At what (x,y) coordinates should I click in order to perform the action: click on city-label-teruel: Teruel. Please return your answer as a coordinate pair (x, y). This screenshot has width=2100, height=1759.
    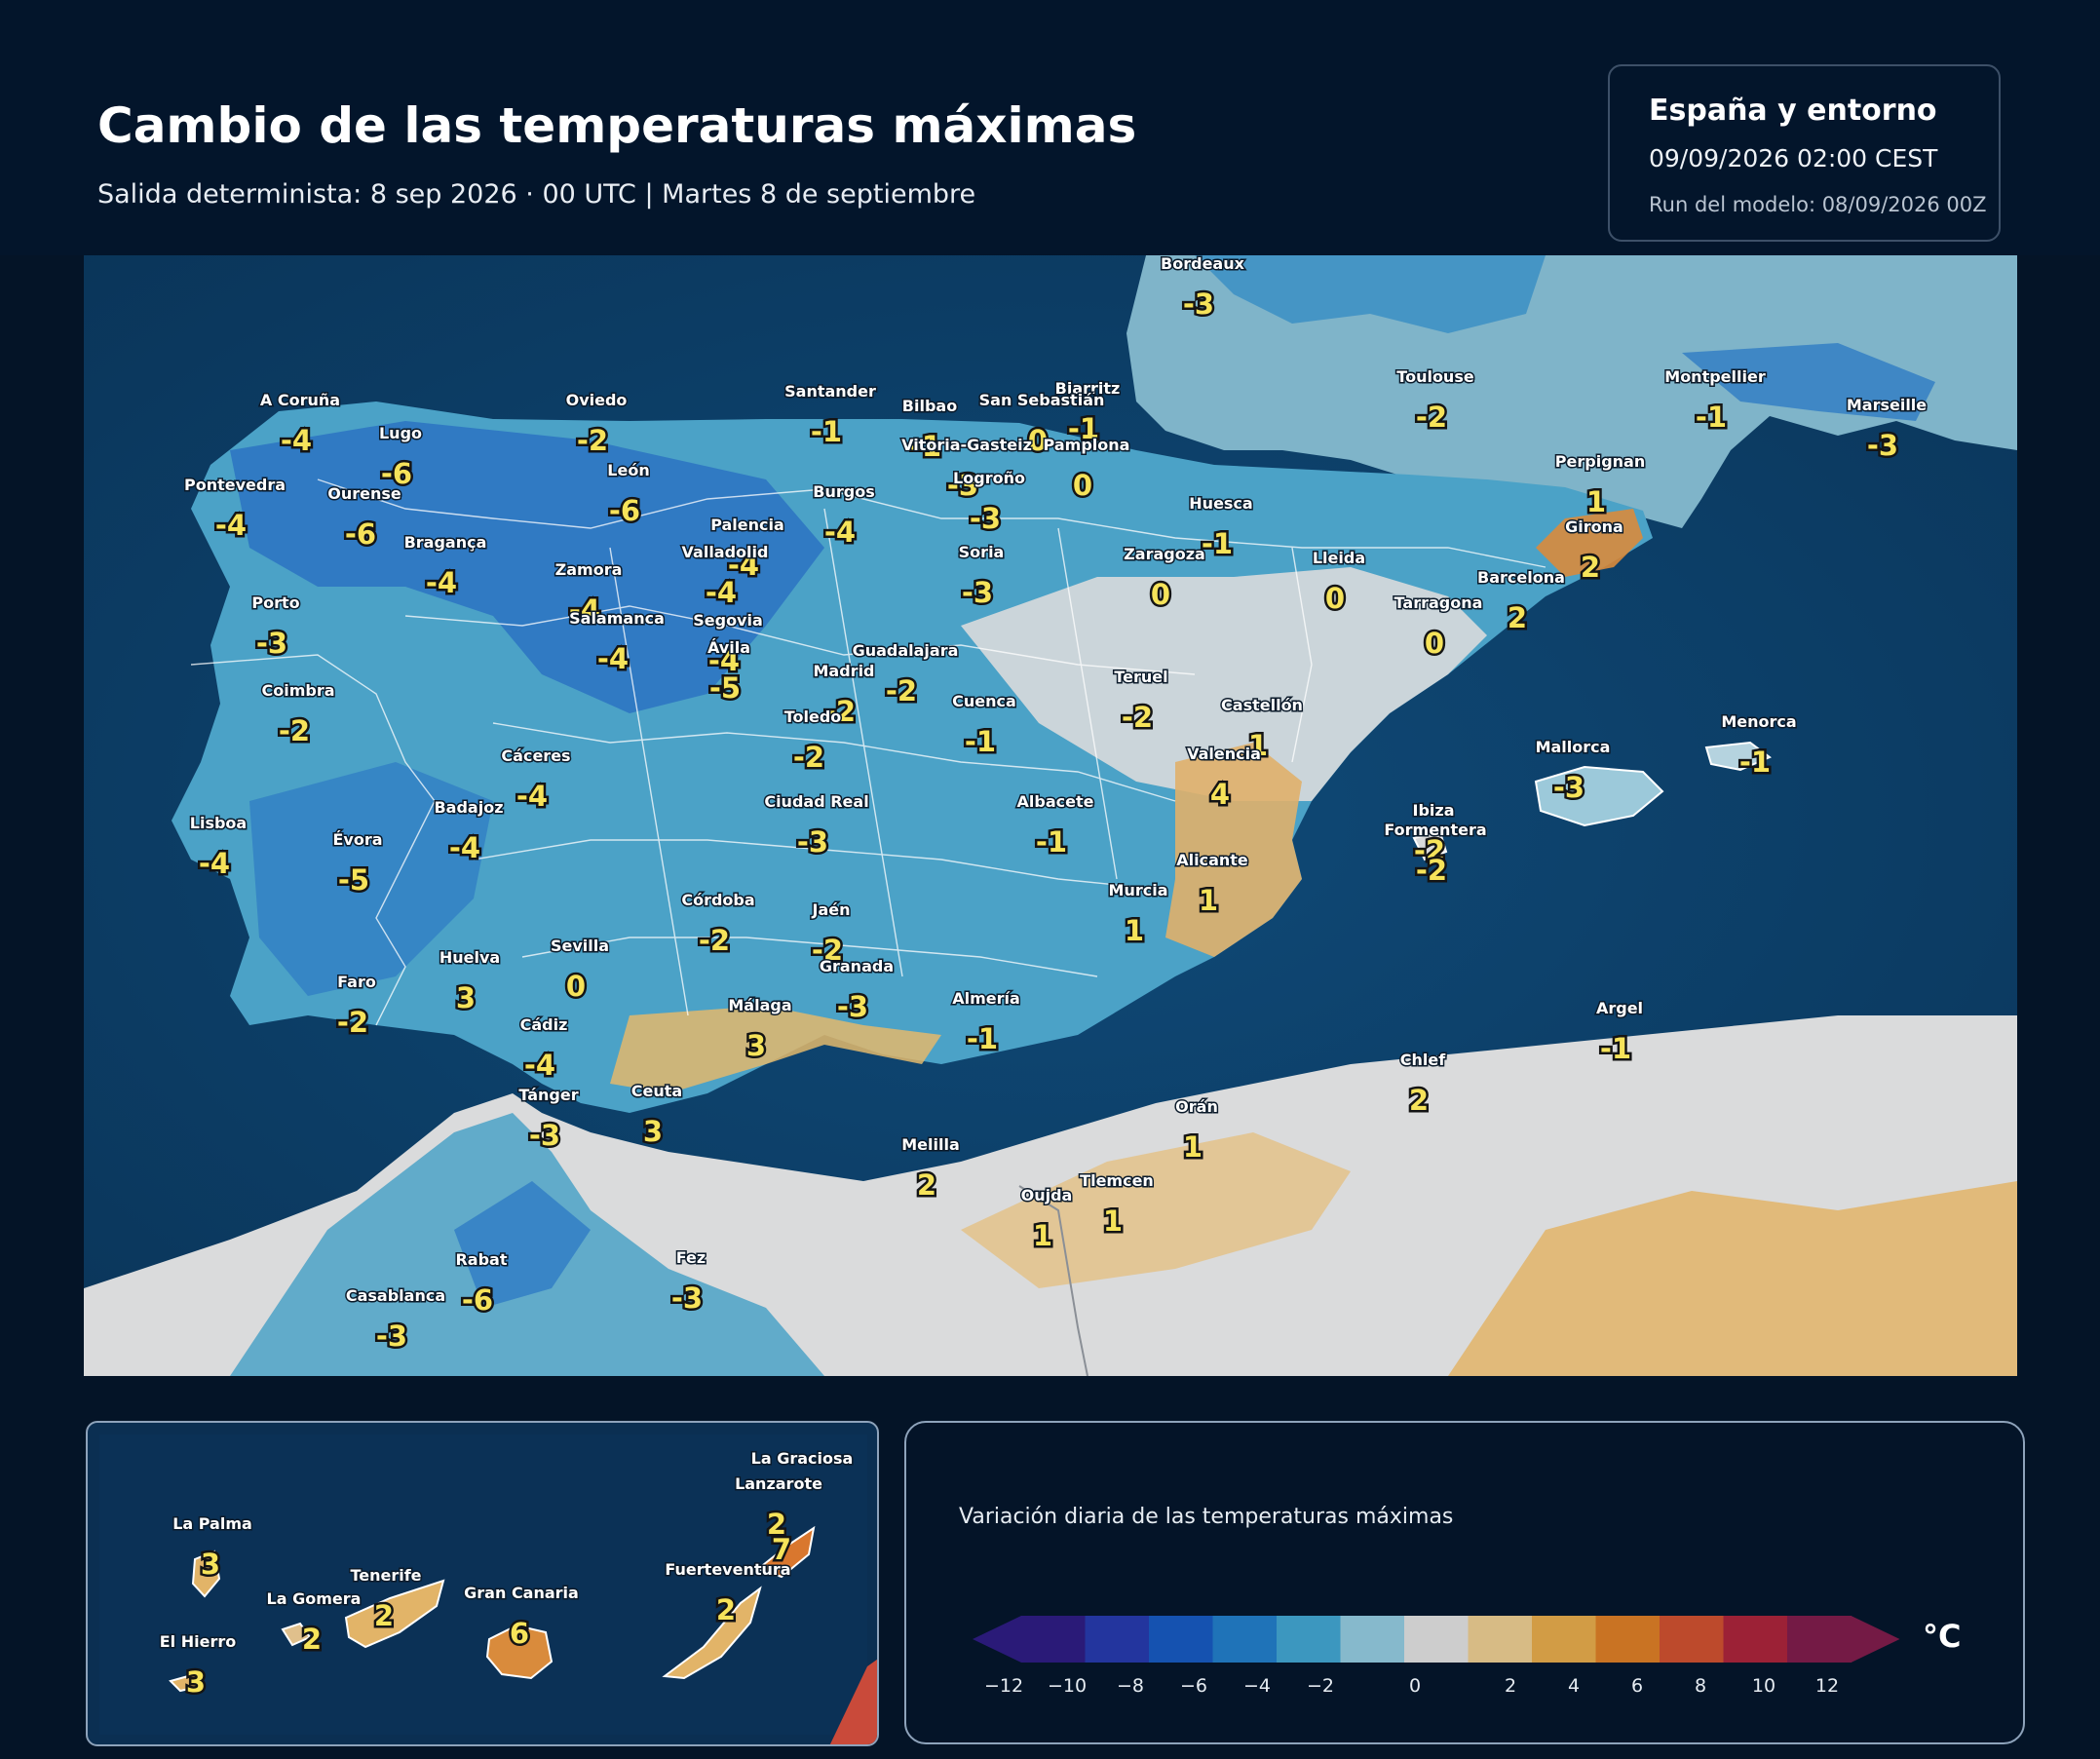
    Looking at the image, I should click on (1140, 677).